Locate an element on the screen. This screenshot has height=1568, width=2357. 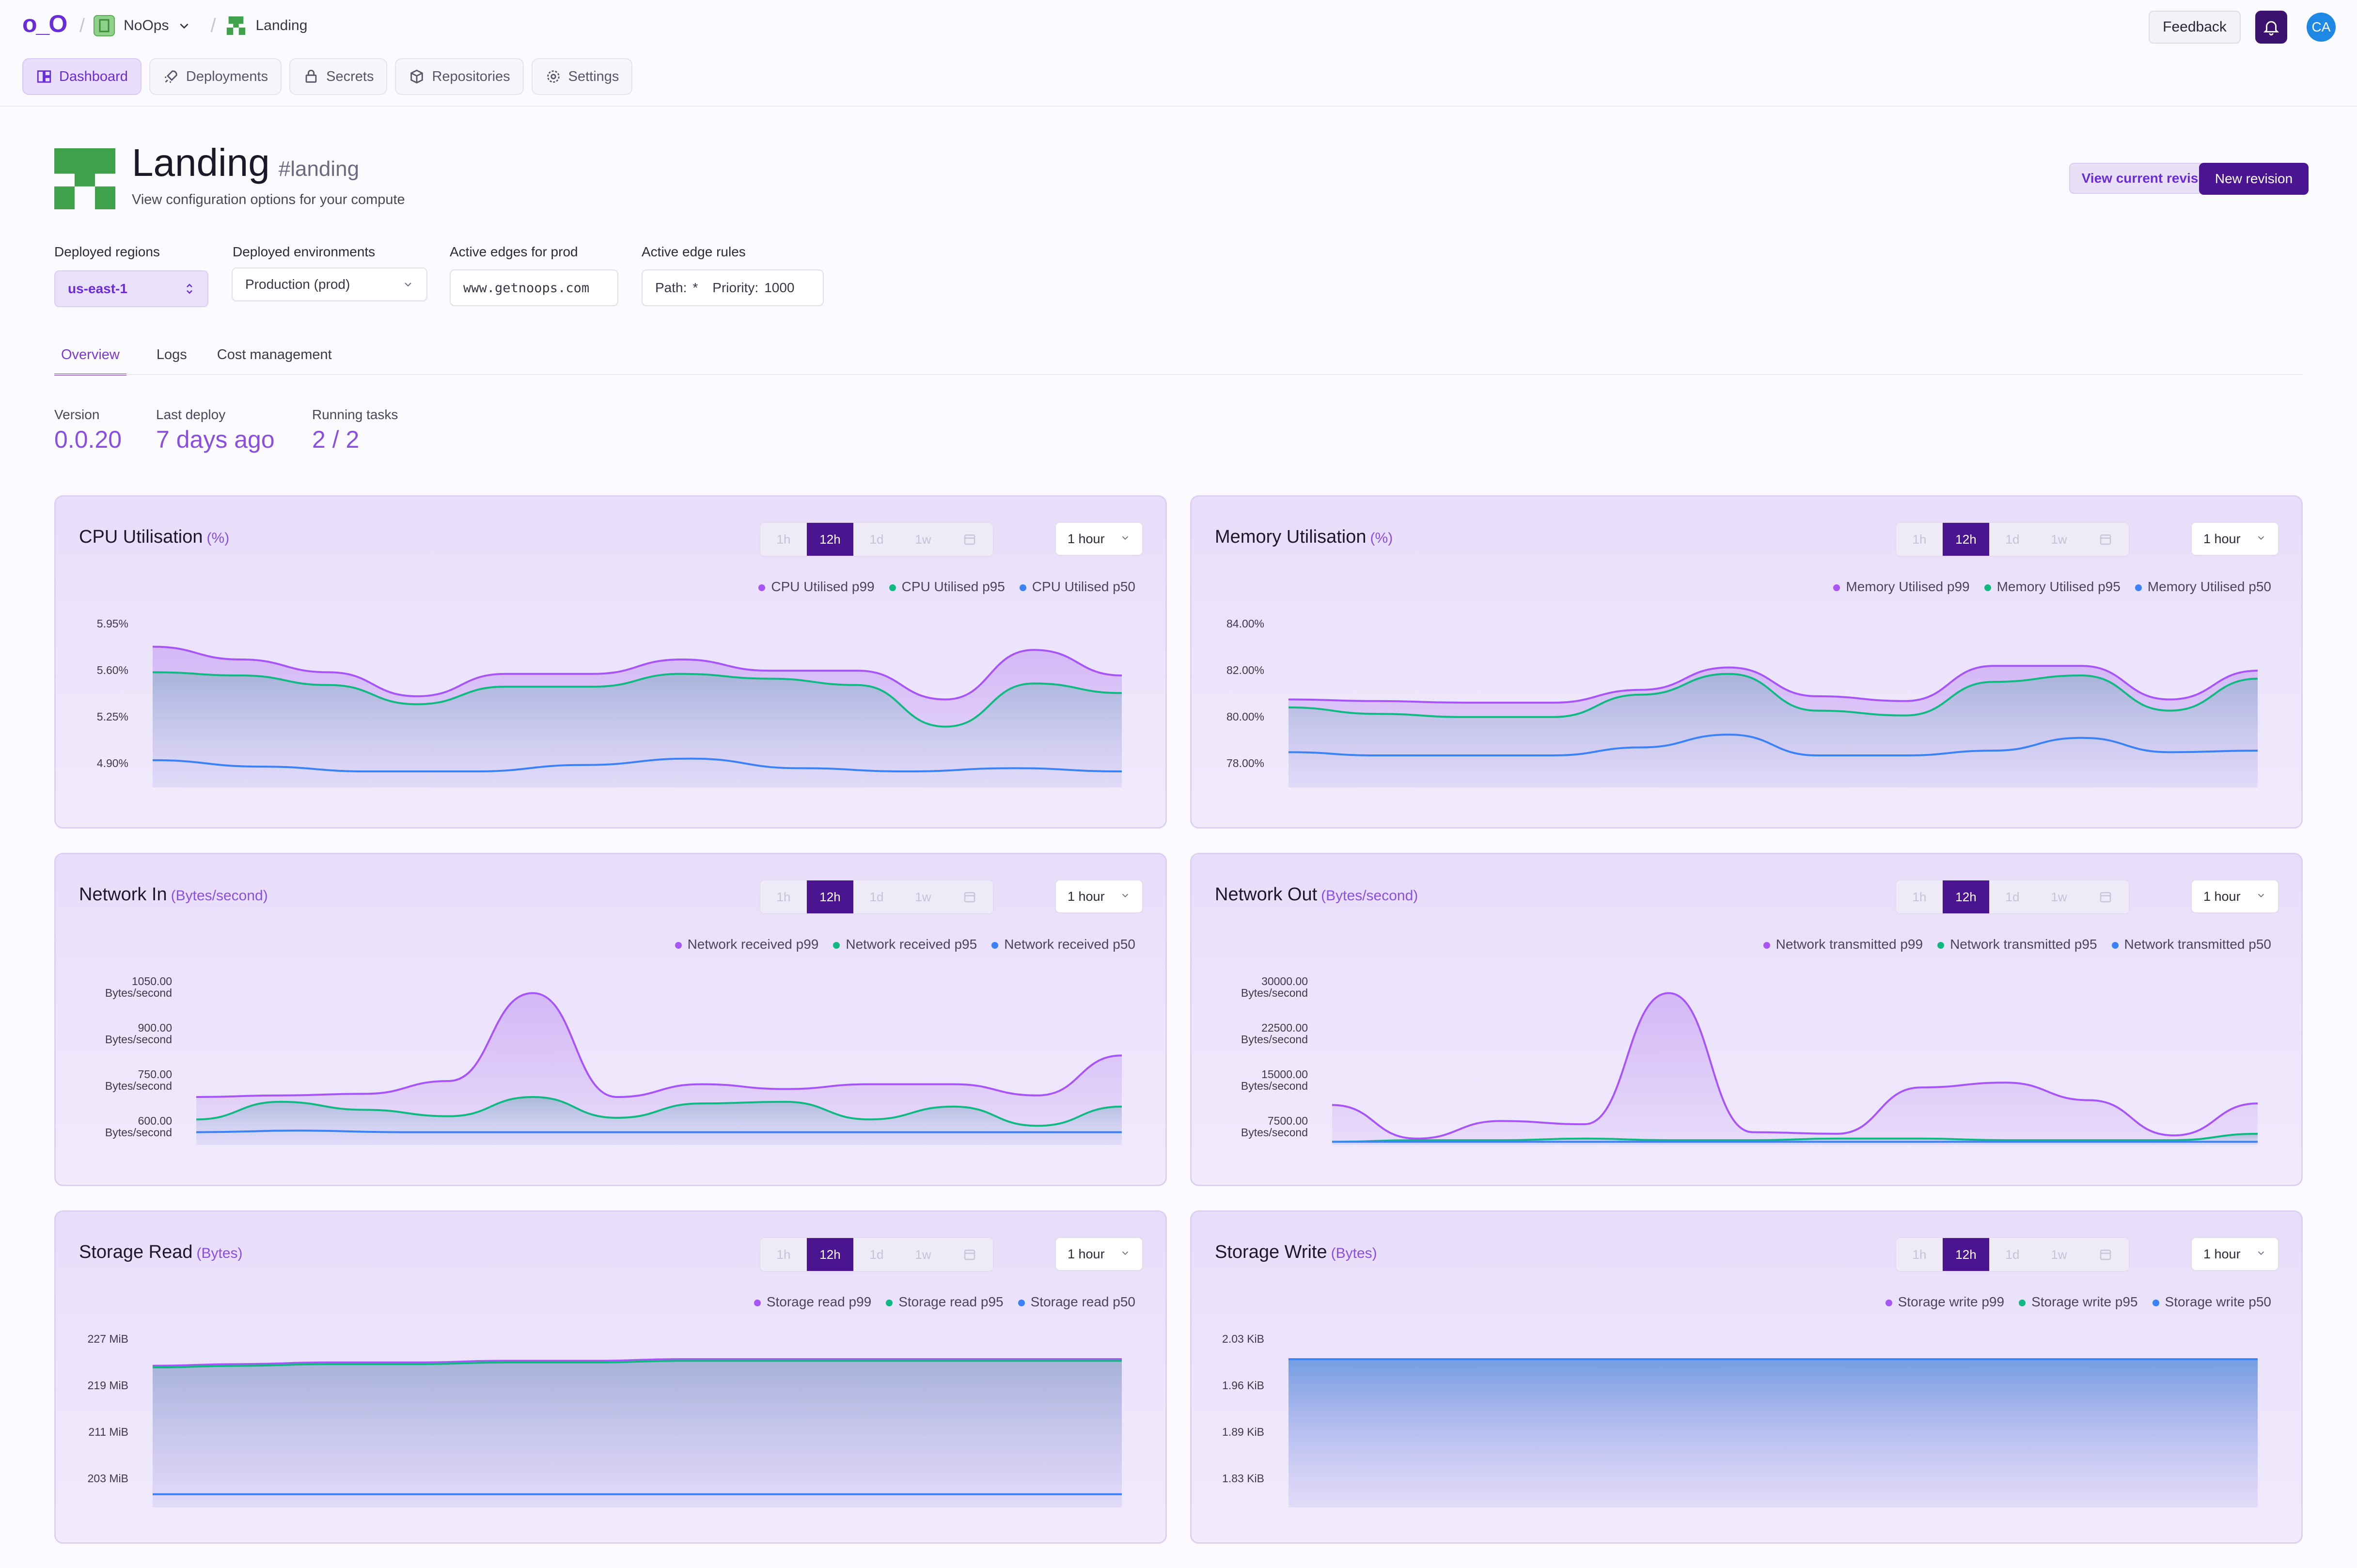
org-icon is located at coordinates (104, 26).